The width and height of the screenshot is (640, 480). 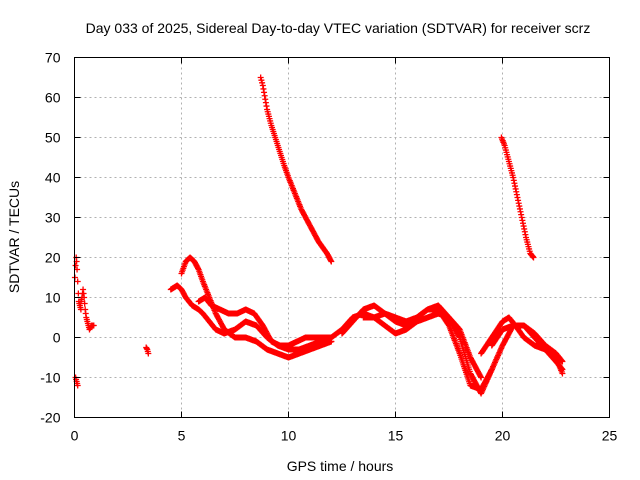 I want to click on series-track-g, so click(x=522, y=345).